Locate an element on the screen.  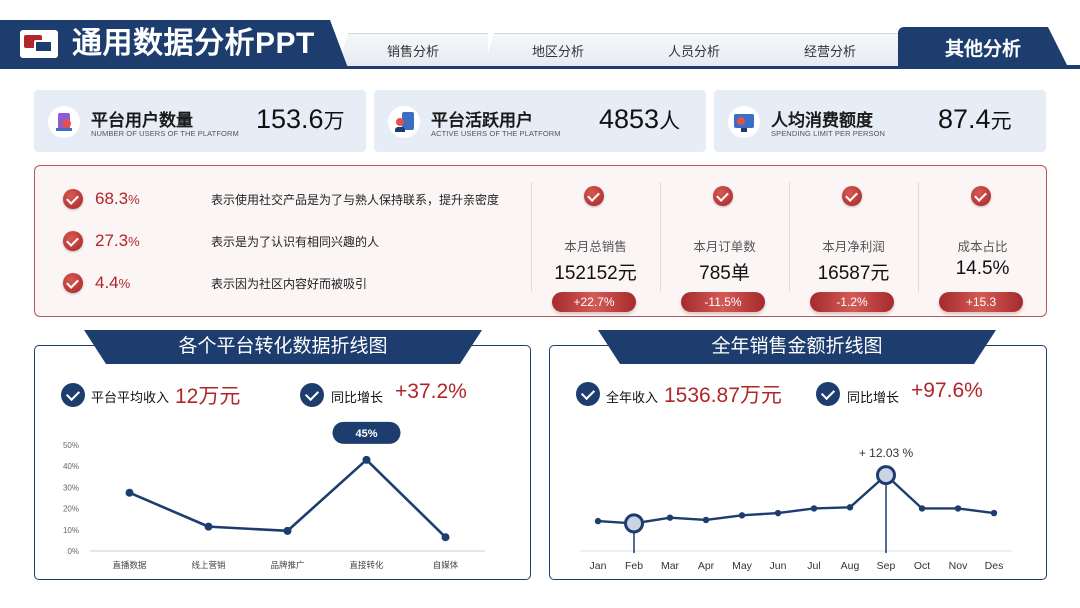
metric-label: 本月净利润 is located at coordinates (853, 247).